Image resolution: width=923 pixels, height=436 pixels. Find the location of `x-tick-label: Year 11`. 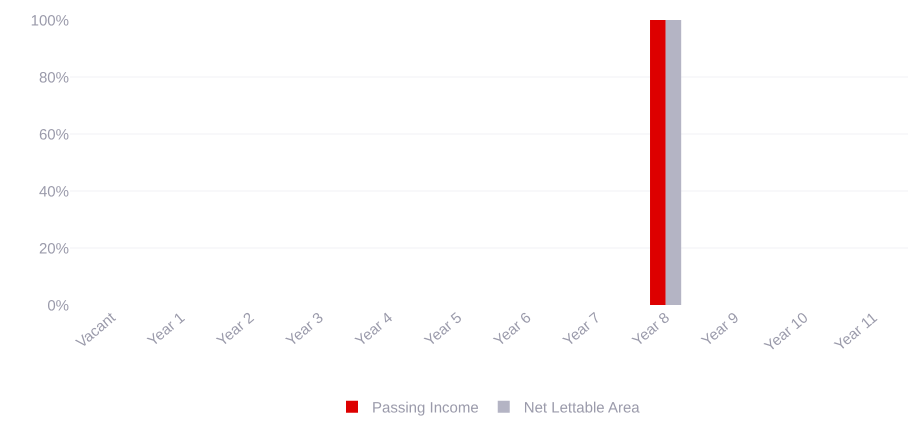

x-tick-label: Year 11 is located at coordinates (856, 331).